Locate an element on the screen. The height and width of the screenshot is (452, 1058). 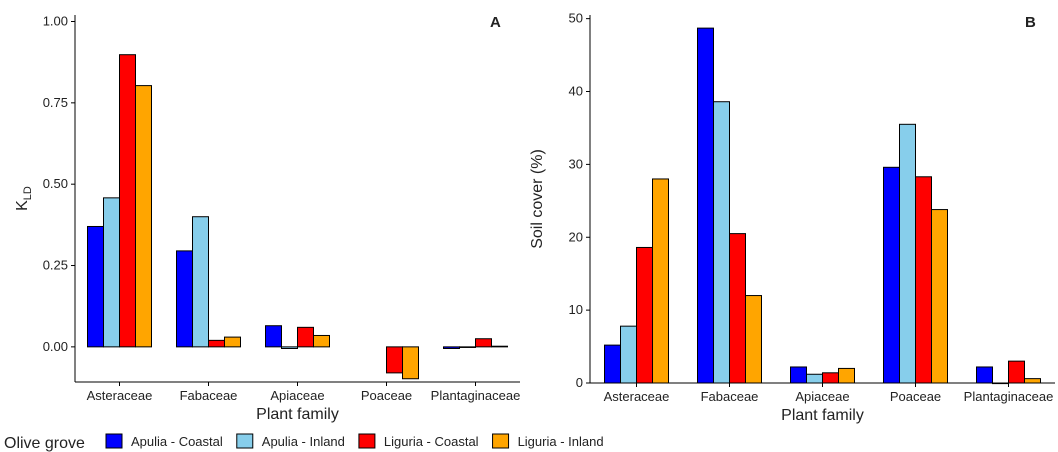
y-axis-label: Soil cover (%) is located at coordinates (537, 199).